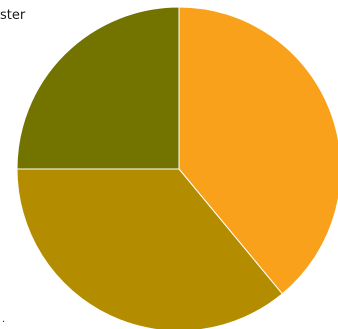  Describe the element at coordinates (4, 322) in the screenshot. I see `legend-marker: ·` at that location.